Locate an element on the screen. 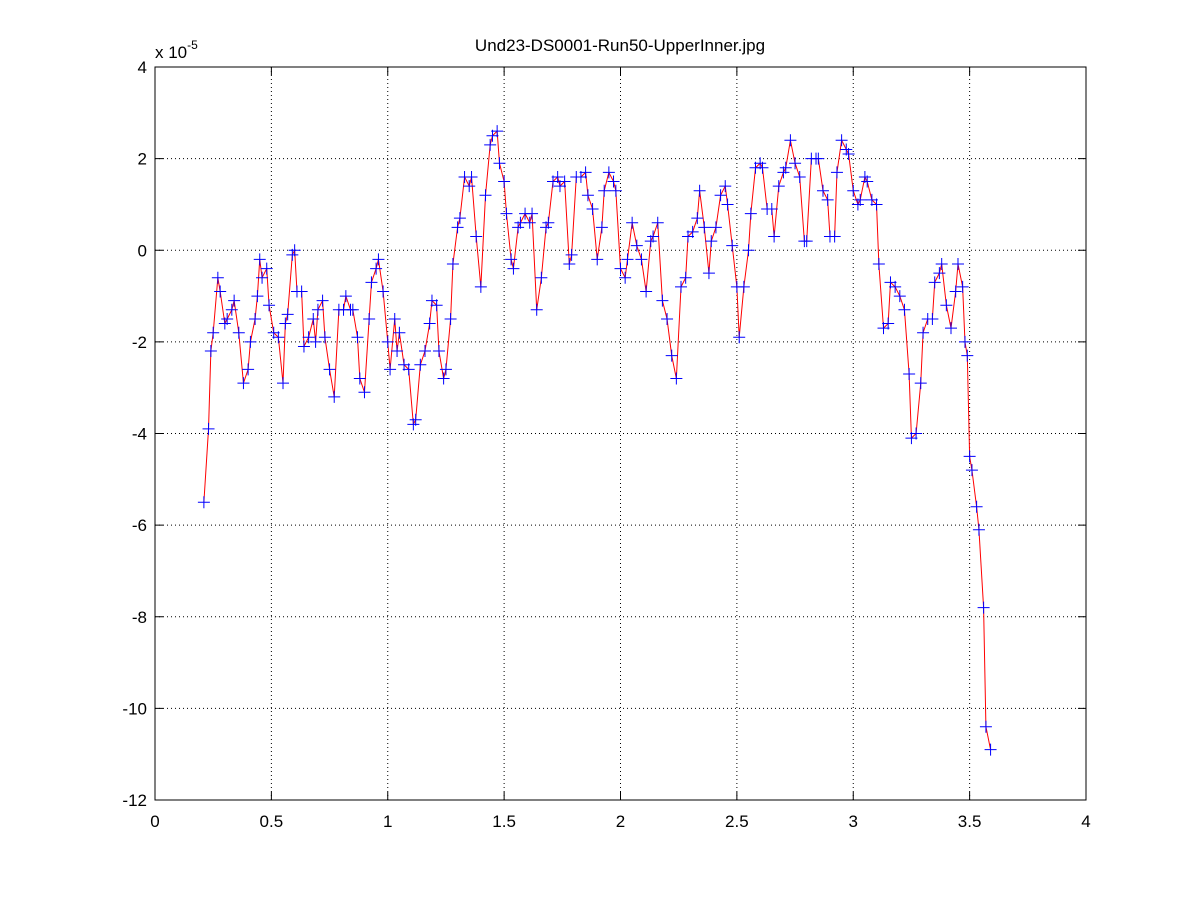  y-tick-label: 2 is located at coordinates (142, 159).